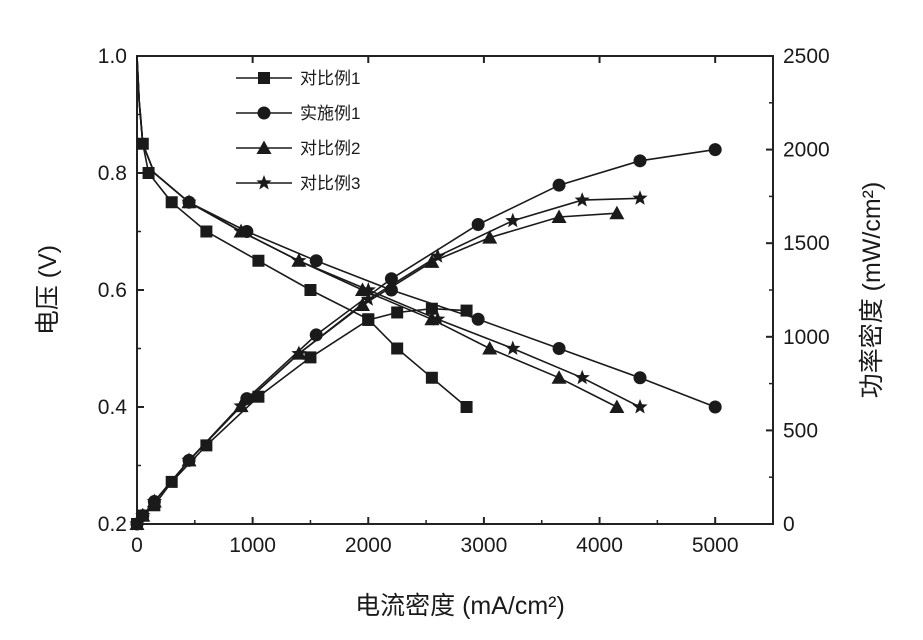 The height and width of the screenshot is (640, 923). What do you see at coordinates (368, 545) in the screenshot?
I see `x-tick-label: 2000` at bounding box center [368, 545].